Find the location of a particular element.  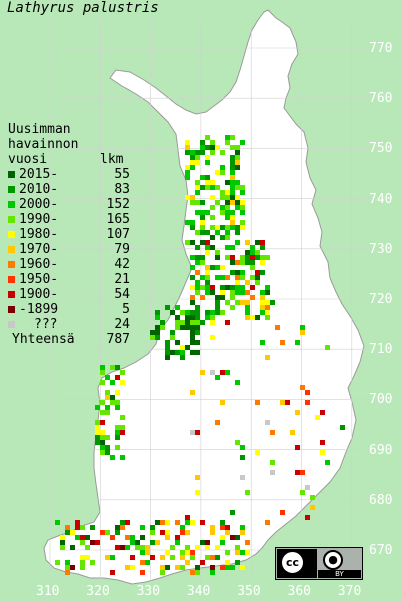

legend-entry-label: 1990- is located at coordinates (39, 219).